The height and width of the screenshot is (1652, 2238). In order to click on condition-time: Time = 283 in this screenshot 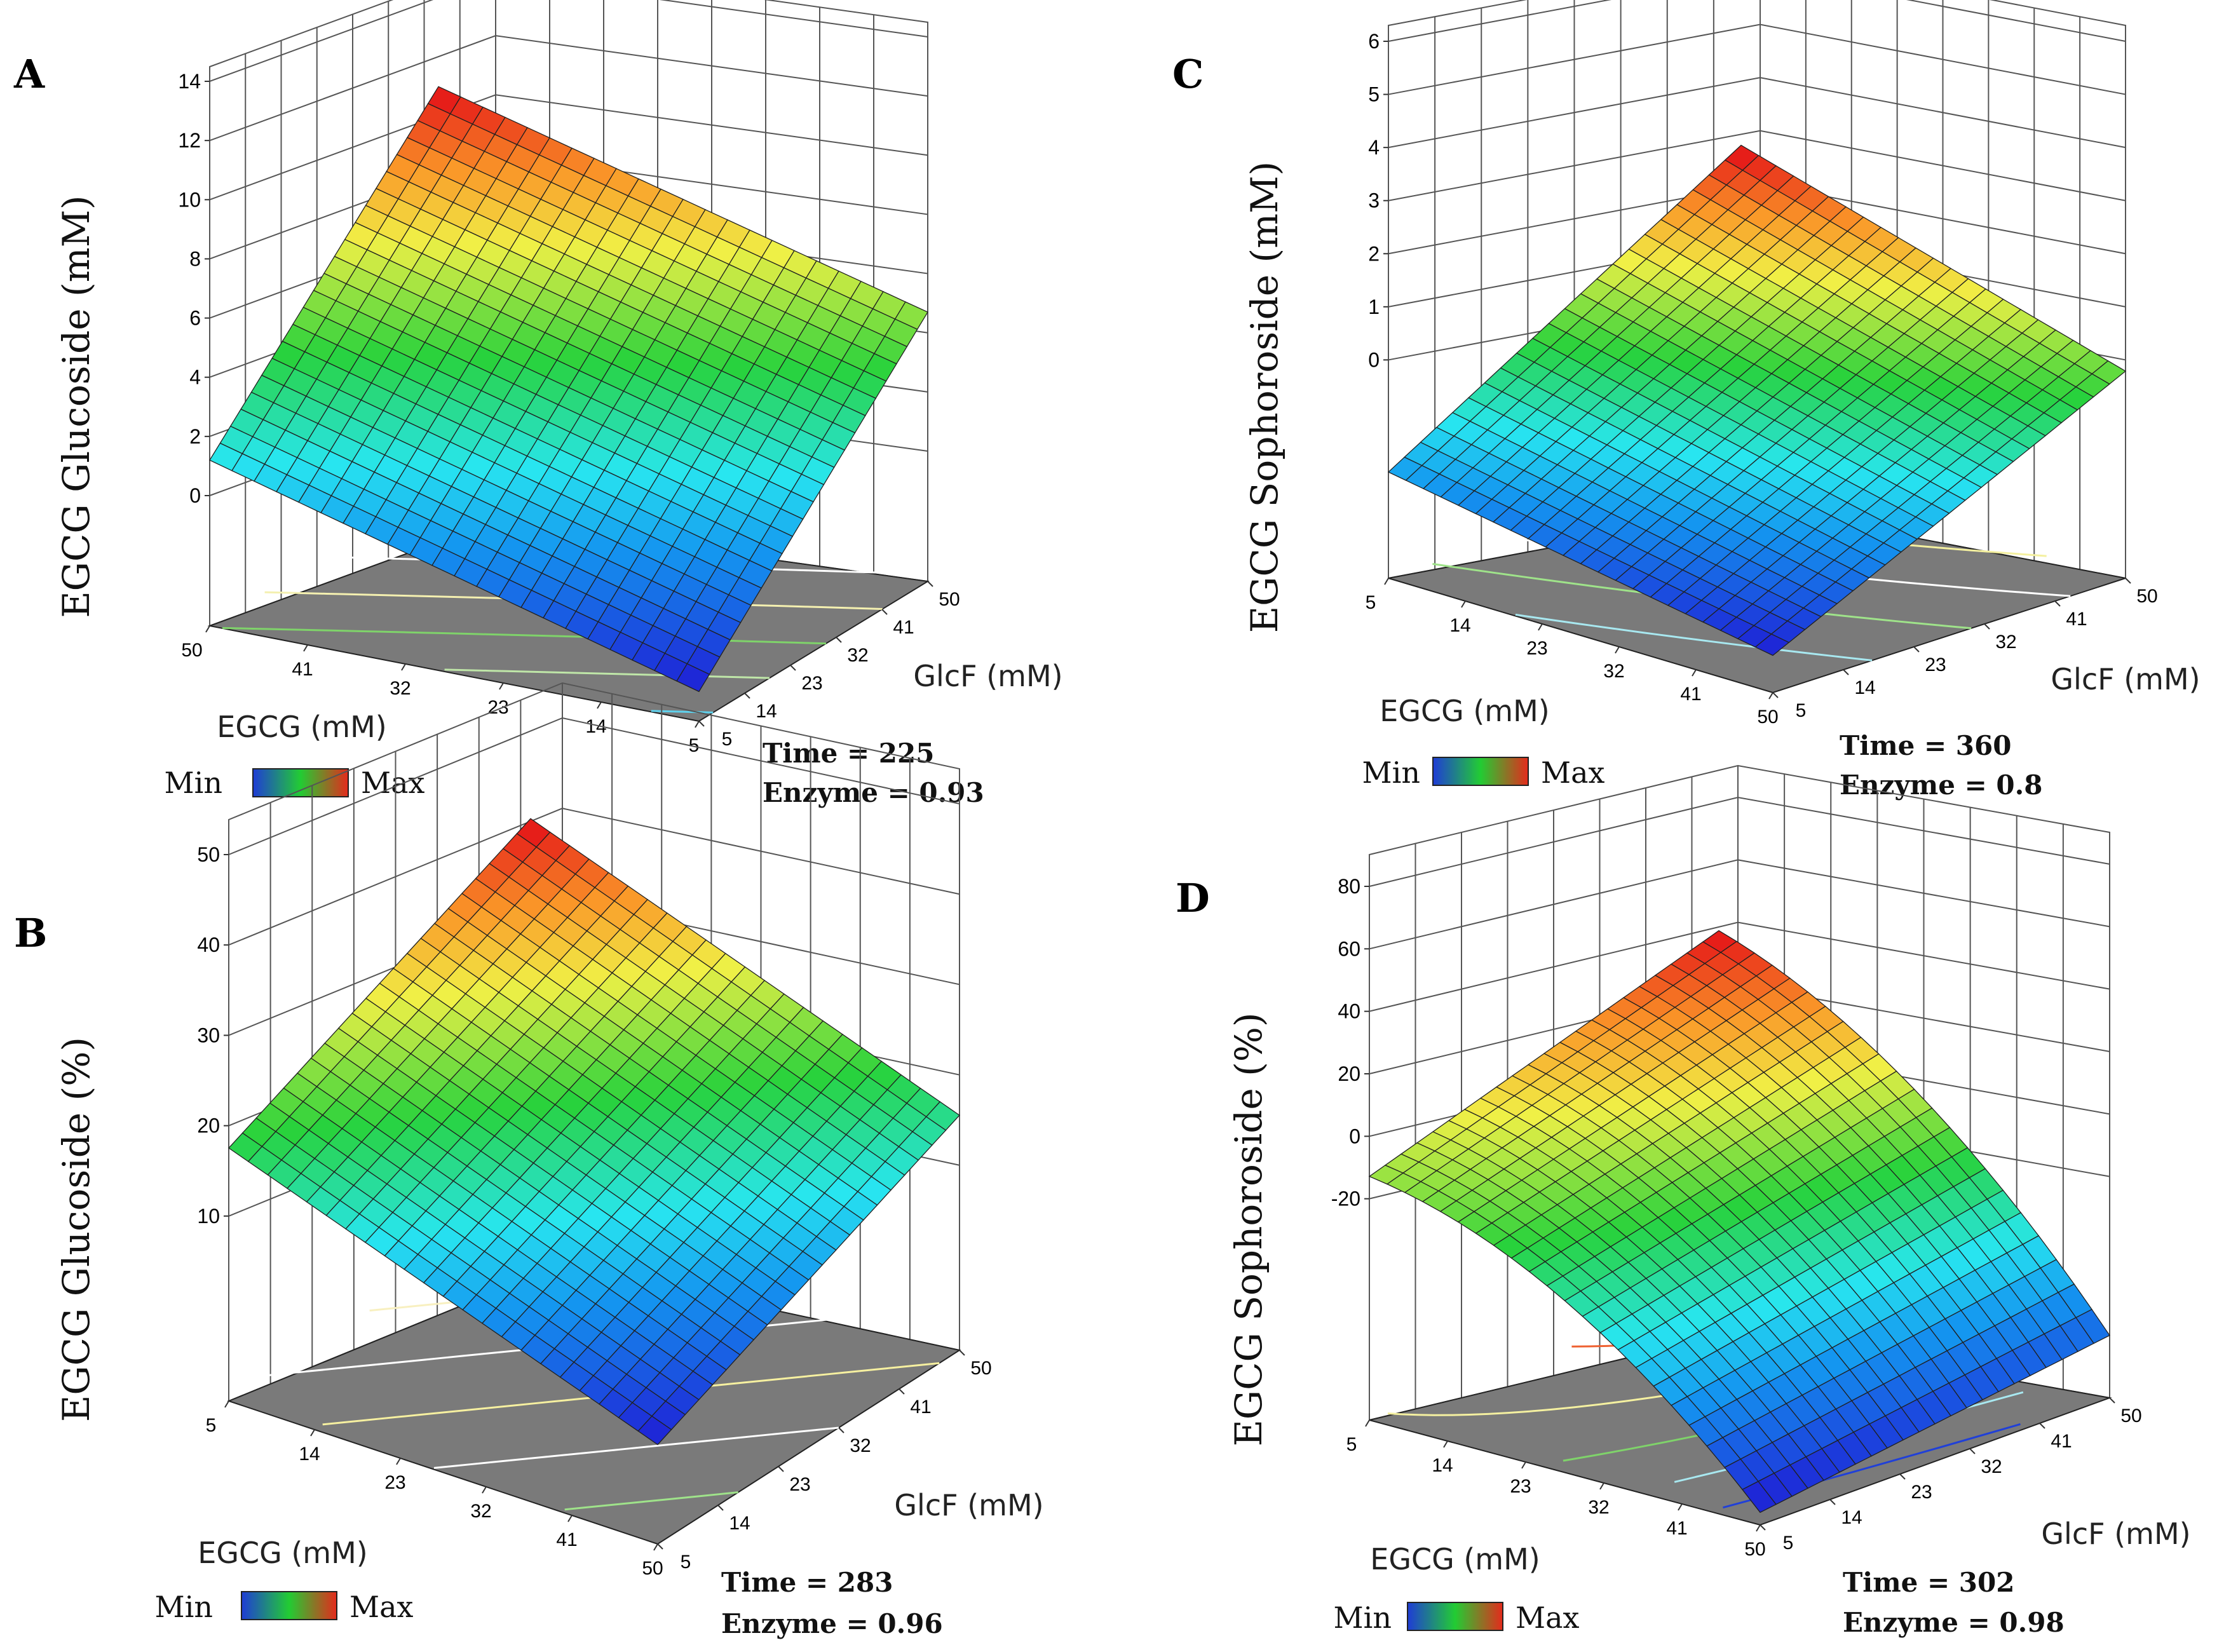, I will do `click(807, 1583)`.